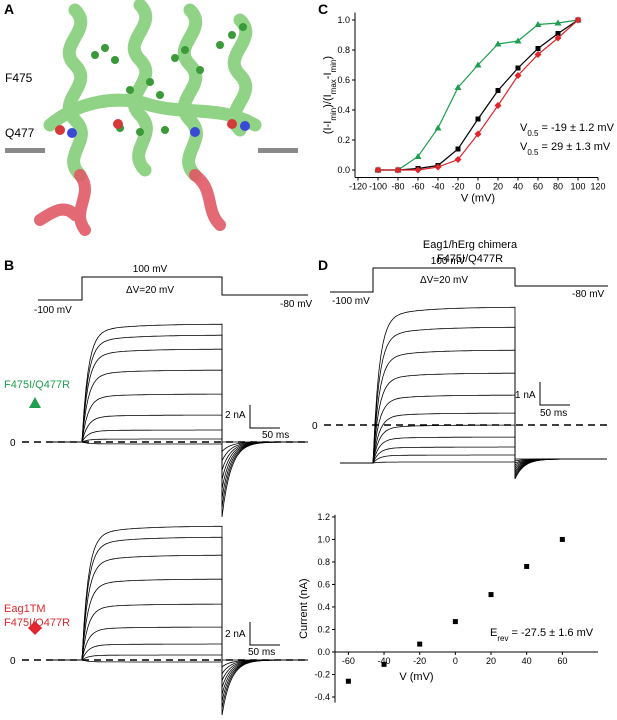  Describe the element at coordinates (348, 661) in the screenshot. I see `x-tick-label: -60` at that location.